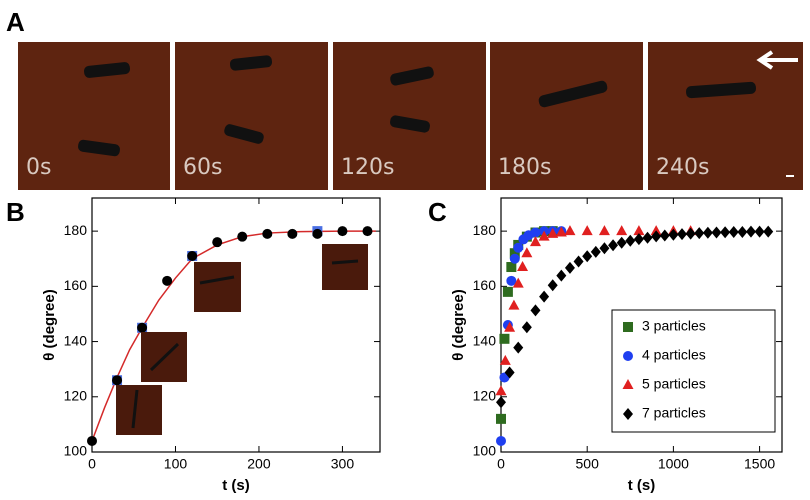 The width and height of the screenshot is (810, 500). Describe the element at coordinates (15, 212) in the screenshot. I see `panel-label: B` at that location.